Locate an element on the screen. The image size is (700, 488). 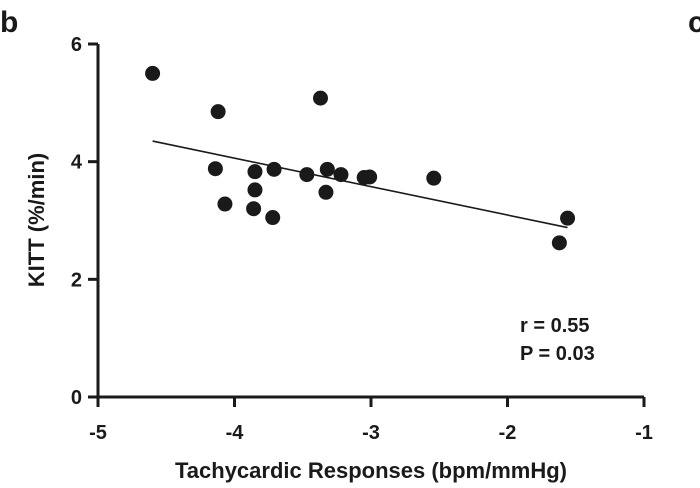
annotation-p: P = 0.03 is located at coordinates (557, 354).